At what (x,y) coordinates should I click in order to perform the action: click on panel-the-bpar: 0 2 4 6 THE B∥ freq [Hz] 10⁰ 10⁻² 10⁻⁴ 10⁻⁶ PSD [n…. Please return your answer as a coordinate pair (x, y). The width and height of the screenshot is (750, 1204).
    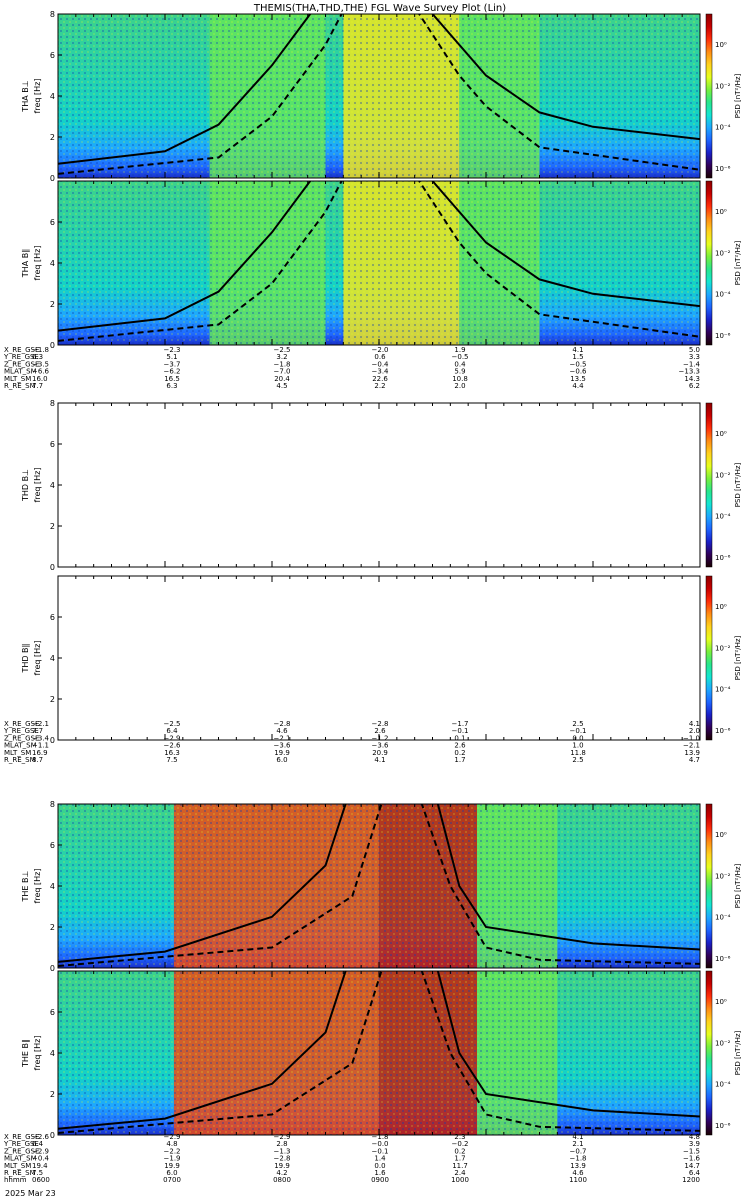
    Looking at the image, I should click on (381, 1055).